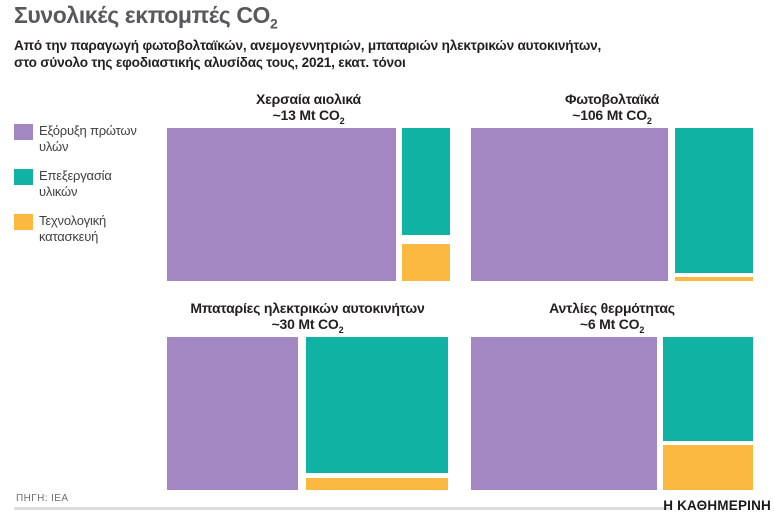 The width and height of the screenshot is (774, 522). I want to click on treemap-header-photovoltaics: Φωτοβολταϊκά ~106 Mt CO2, so click(612, 108).